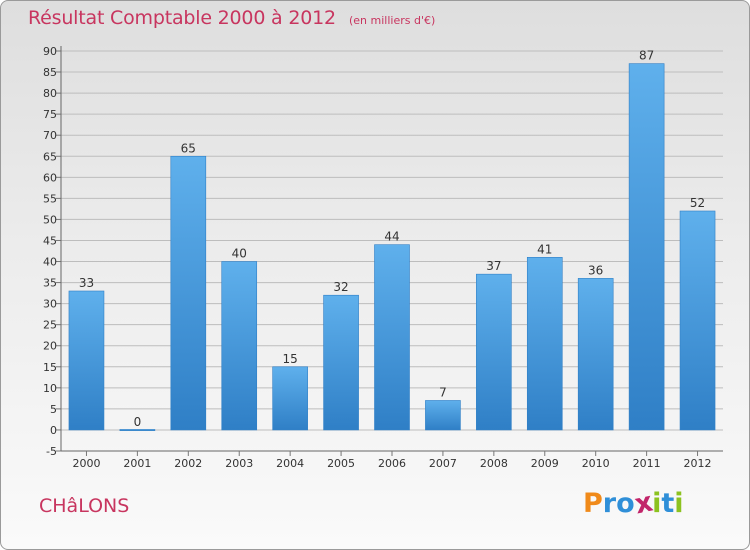 Image resolution: width=750 pixels, height=550 pixels. I want to click on bar-value-label: 65, so click(188, 148).